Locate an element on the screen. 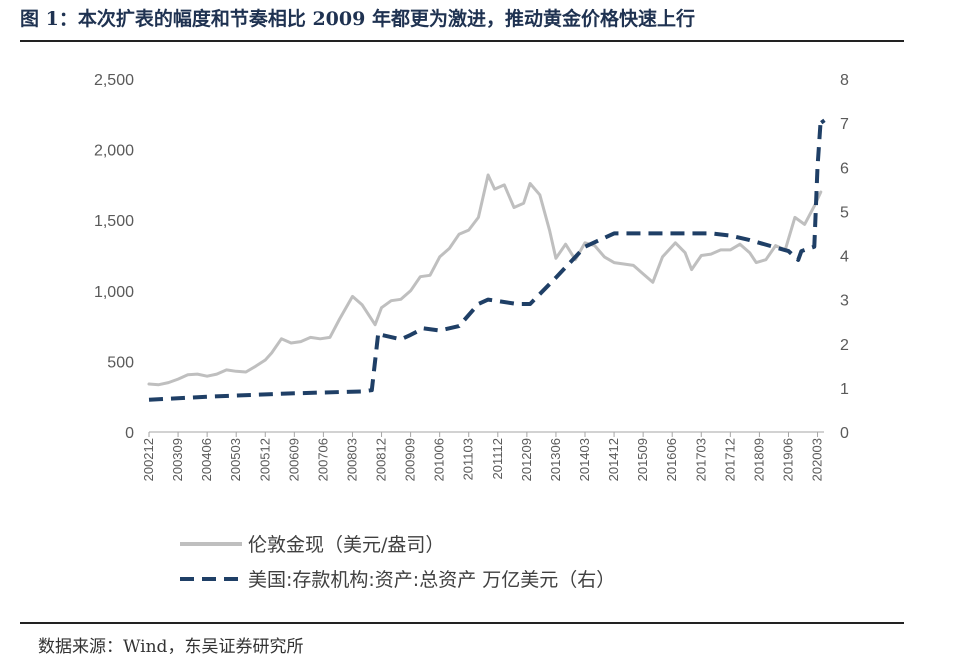  x-tick-label: 200909 is located at coordinates (410, 459).